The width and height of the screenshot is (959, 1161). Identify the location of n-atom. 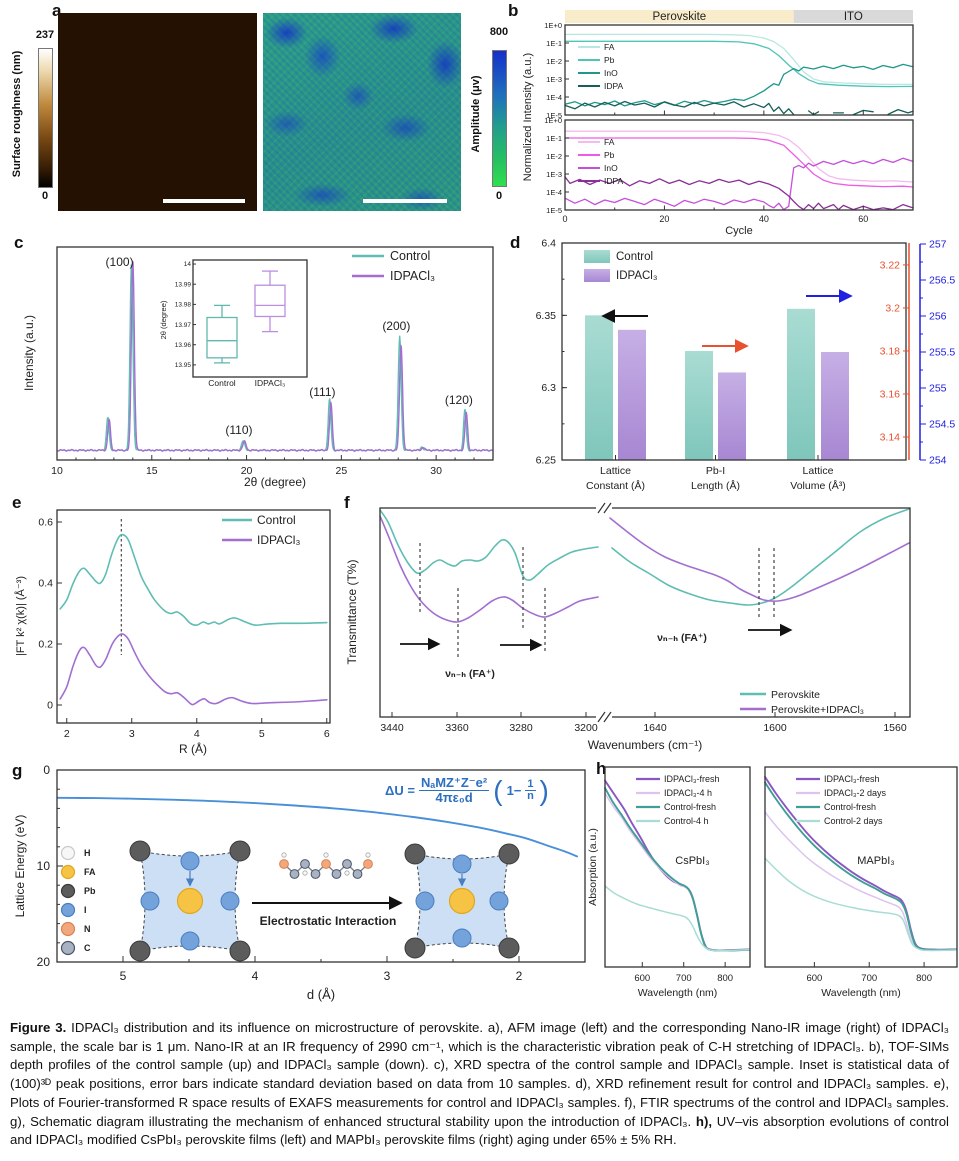
(368, 864).